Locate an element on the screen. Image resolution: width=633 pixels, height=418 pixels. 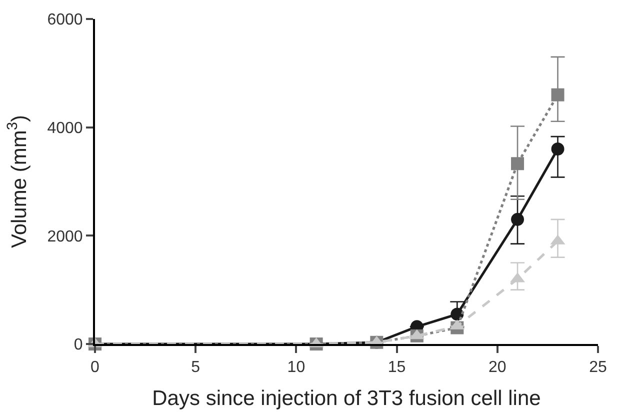
y-tick-label: 2000 is located at coordinates (65, 237).